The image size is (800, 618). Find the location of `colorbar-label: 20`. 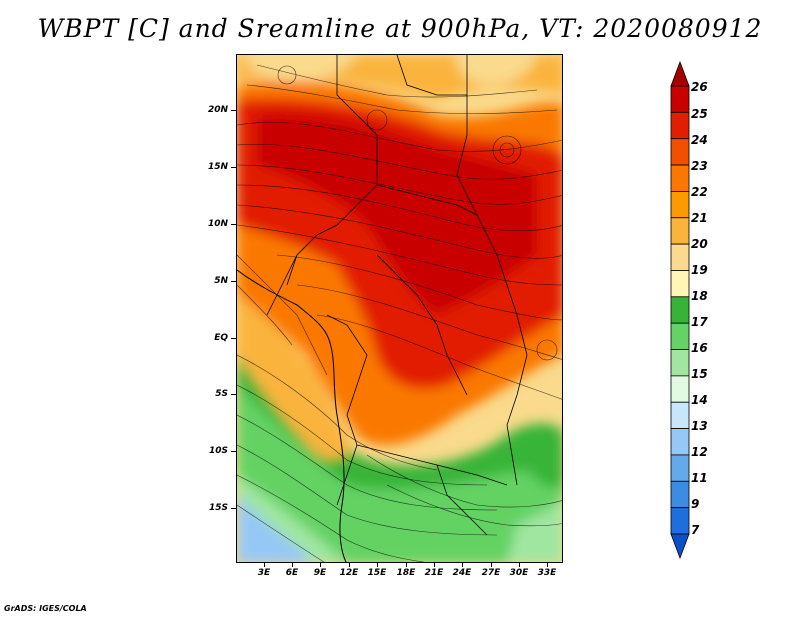

colorbar-label: 20 is located at coordinates (699, 244).